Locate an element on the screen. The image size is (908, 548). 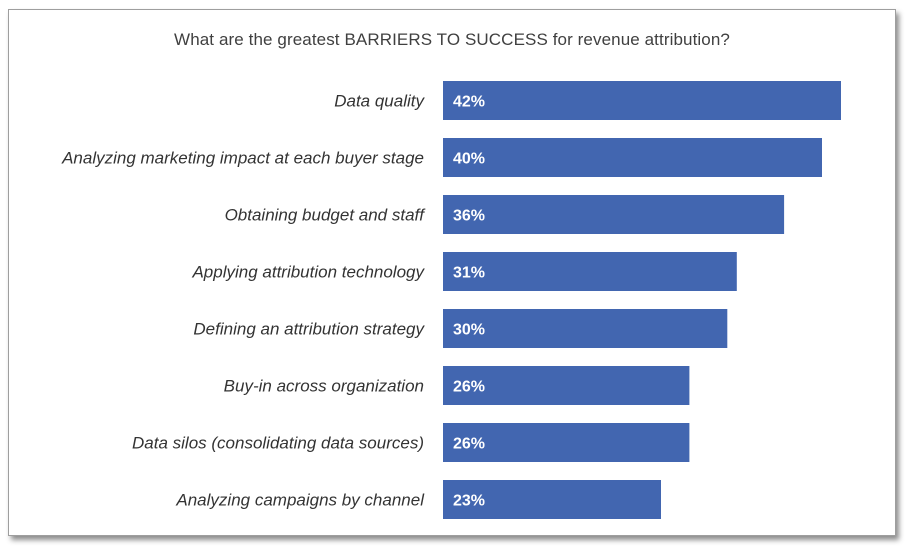
value-label-2: 36% is located at coordinates (469, 216).